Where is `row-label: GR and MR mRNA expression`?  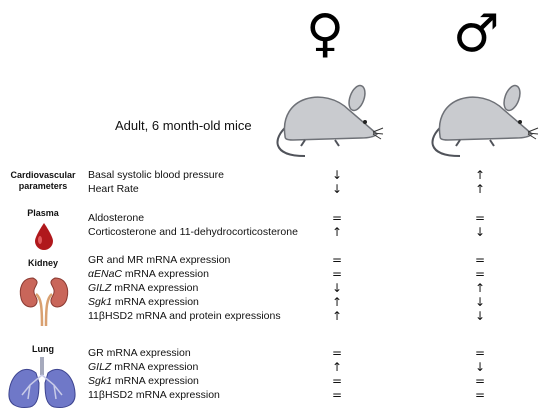 row-label: GR and MR mRNA expression is located at coordinates (159, 260).